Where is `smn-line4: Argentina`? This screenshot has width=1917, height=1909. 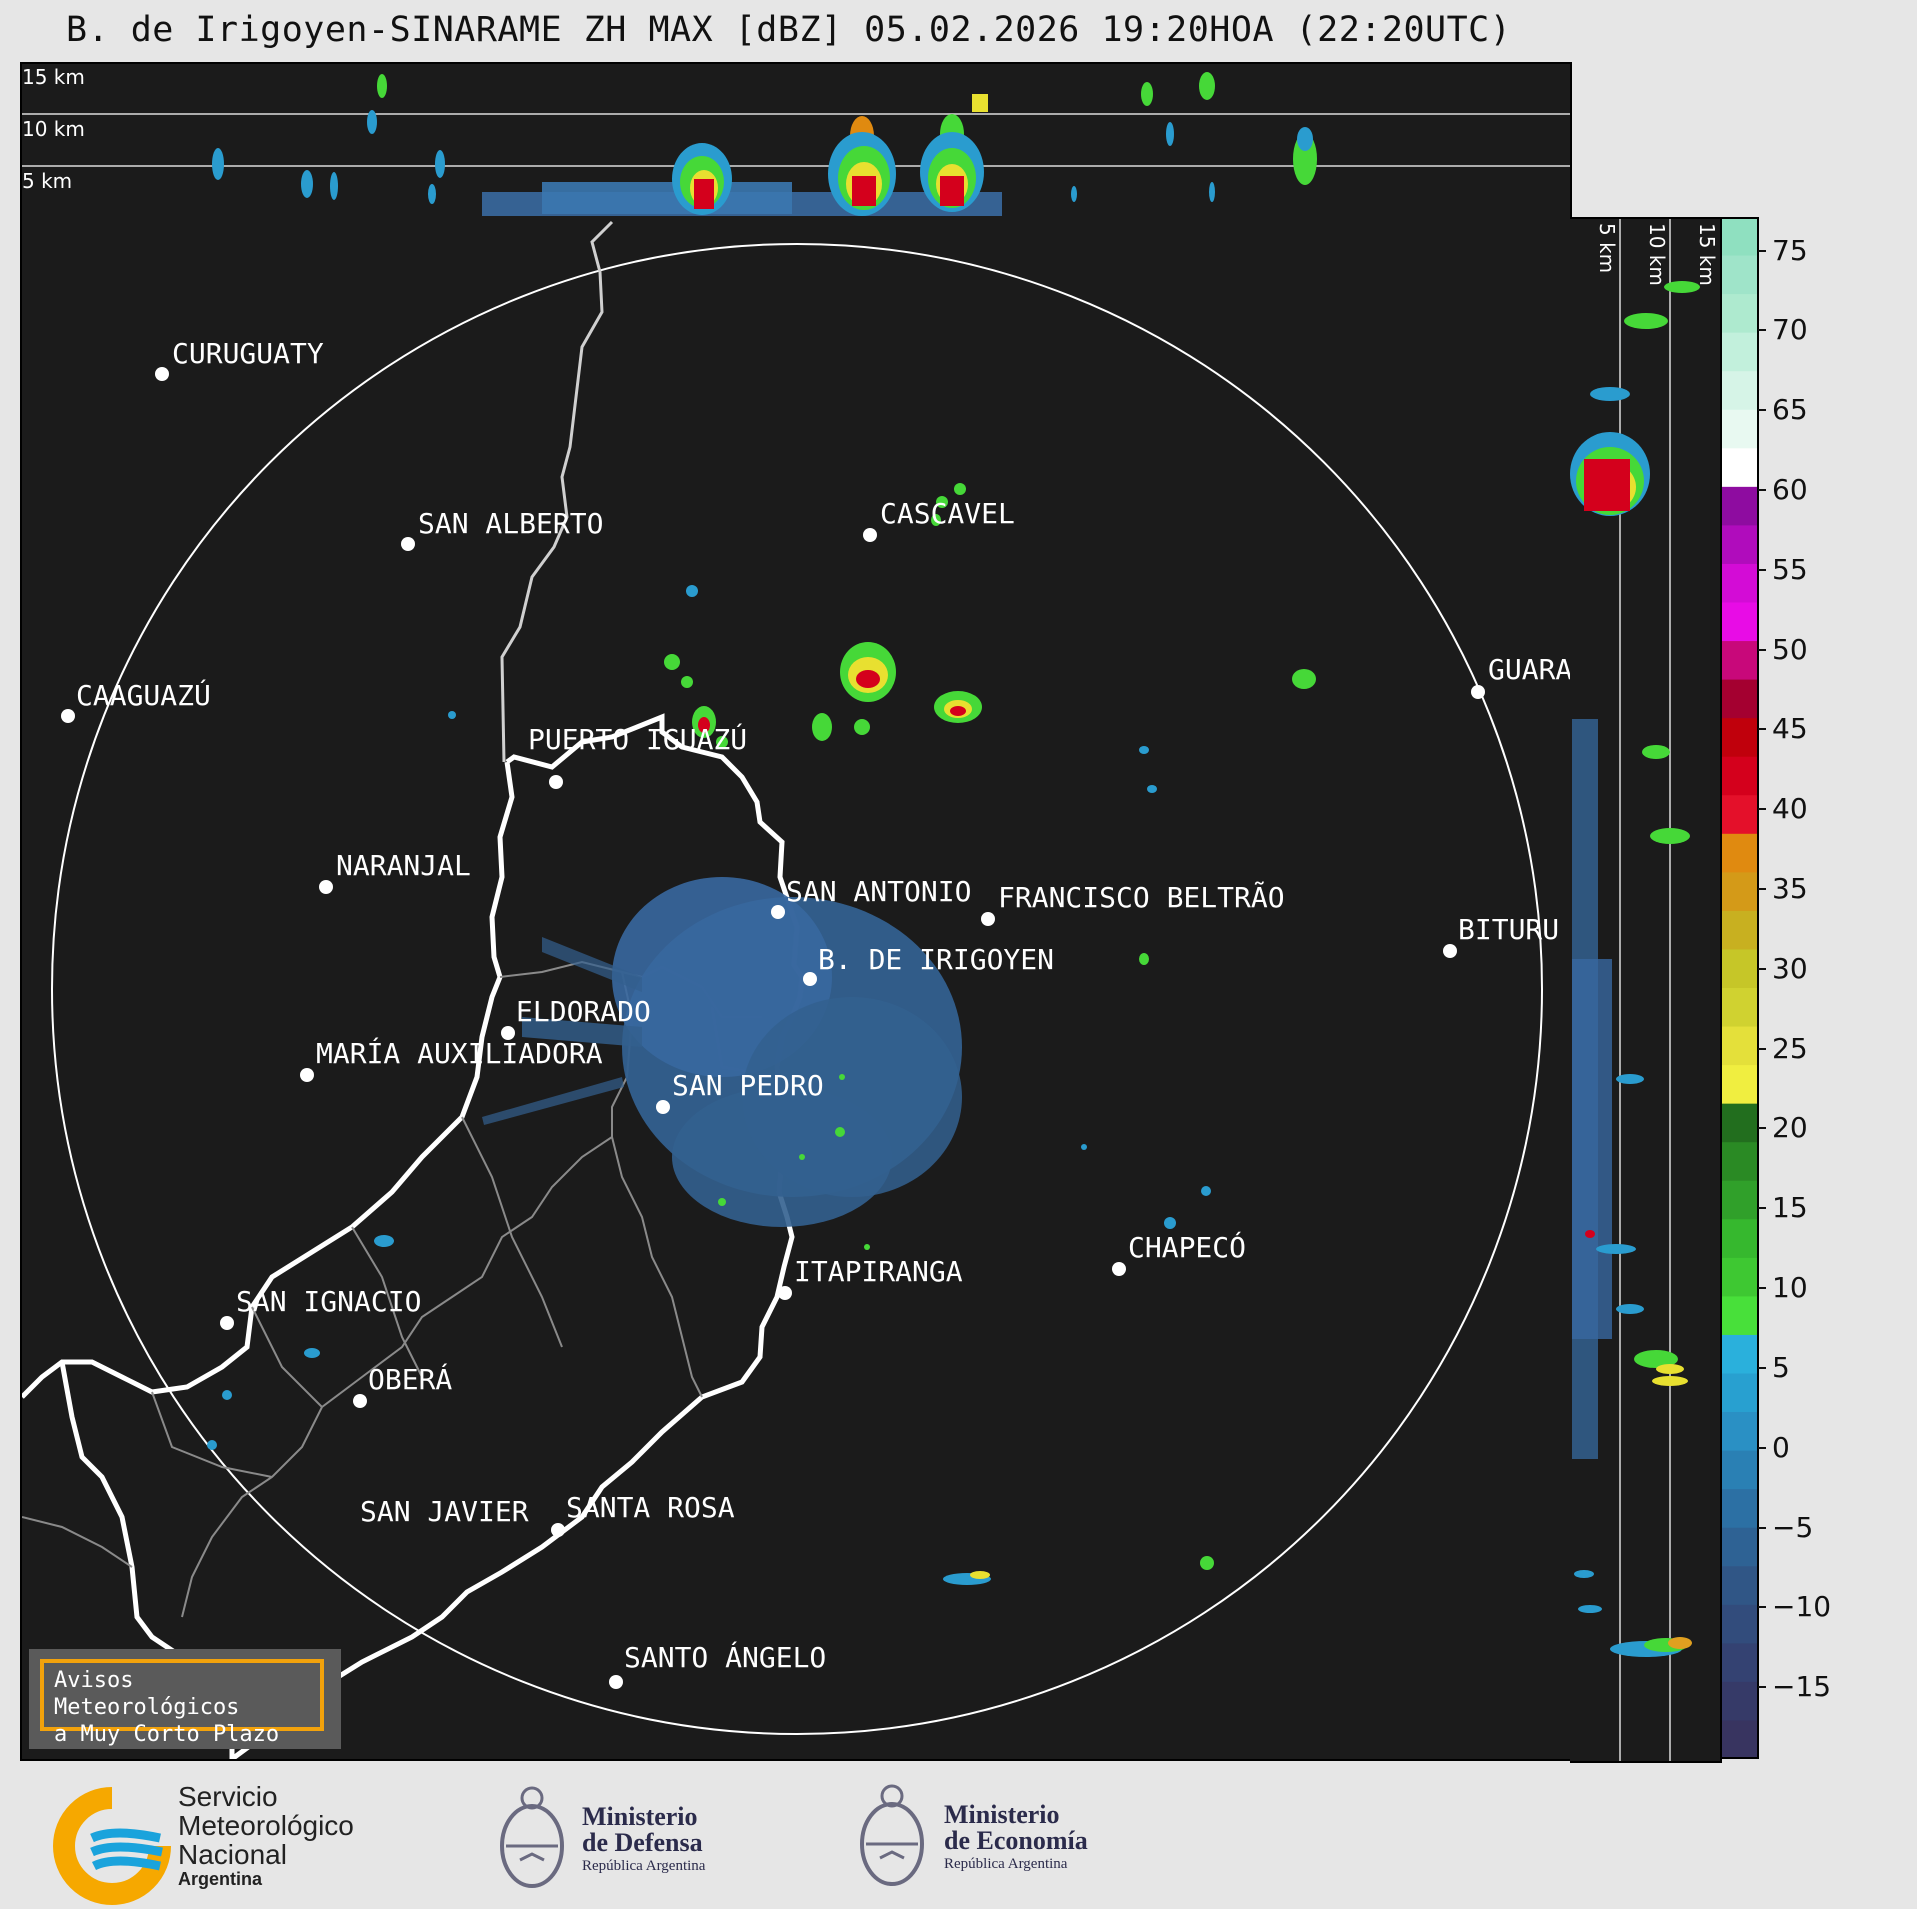
smn-line4: Argentina is located at coordinates (220, 1879).